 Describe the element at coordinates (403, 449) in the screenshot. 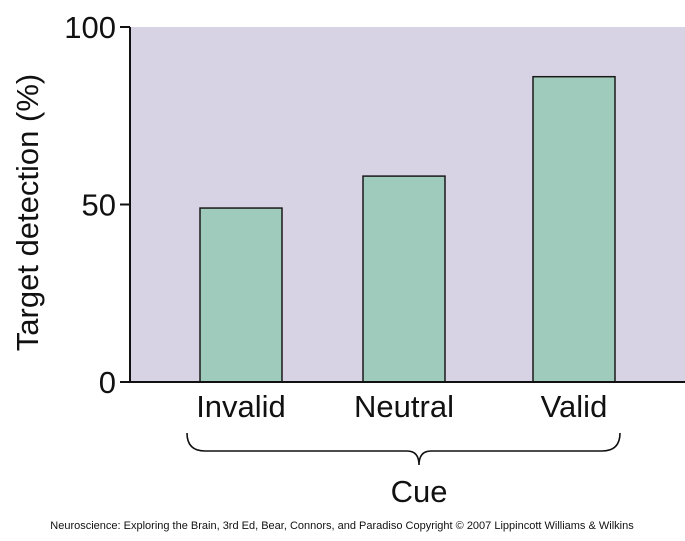

I see `category-group-brace` at that location.